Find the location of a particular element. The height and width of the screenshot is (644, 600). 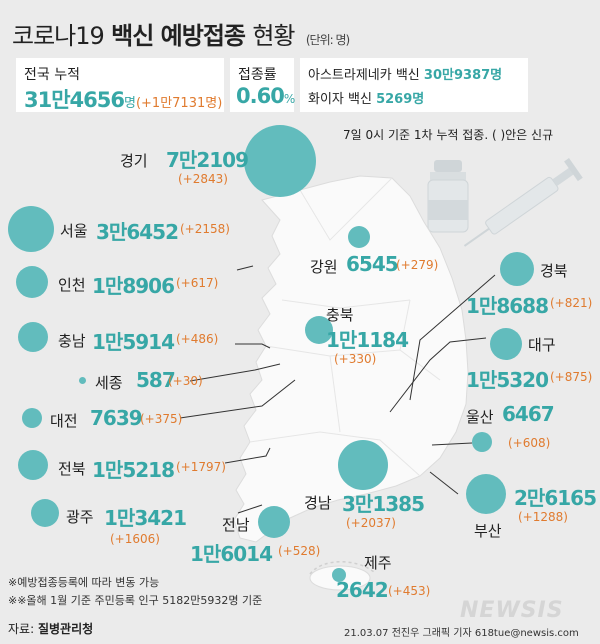

page-title: 코로나19 백신 예방접종 현황 (단위: 명) is located at coordinates (181, 33).